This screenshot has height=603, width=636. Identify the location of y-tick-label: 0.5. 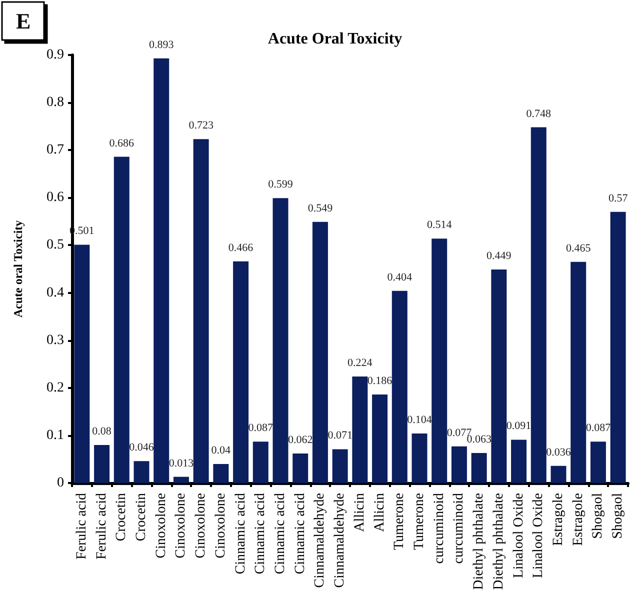
(55, 245).